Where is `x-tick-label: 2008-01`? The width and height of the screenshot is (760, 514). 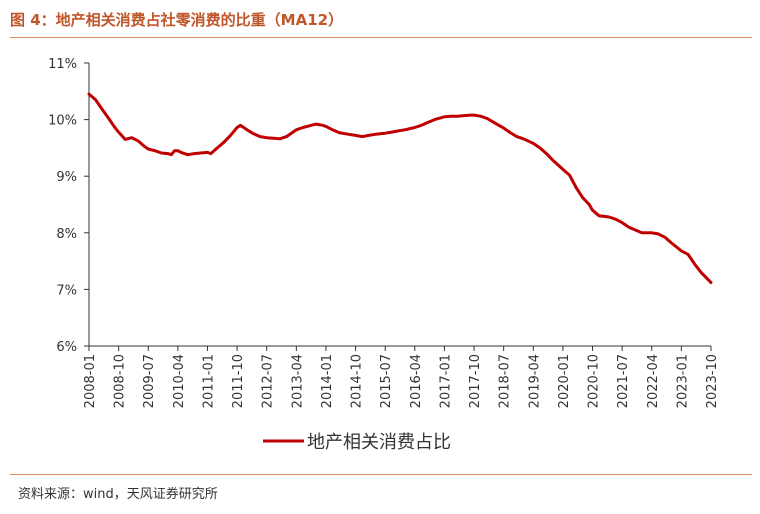
x-tick-label: 2008-01 is located at coordinates (90, 381).